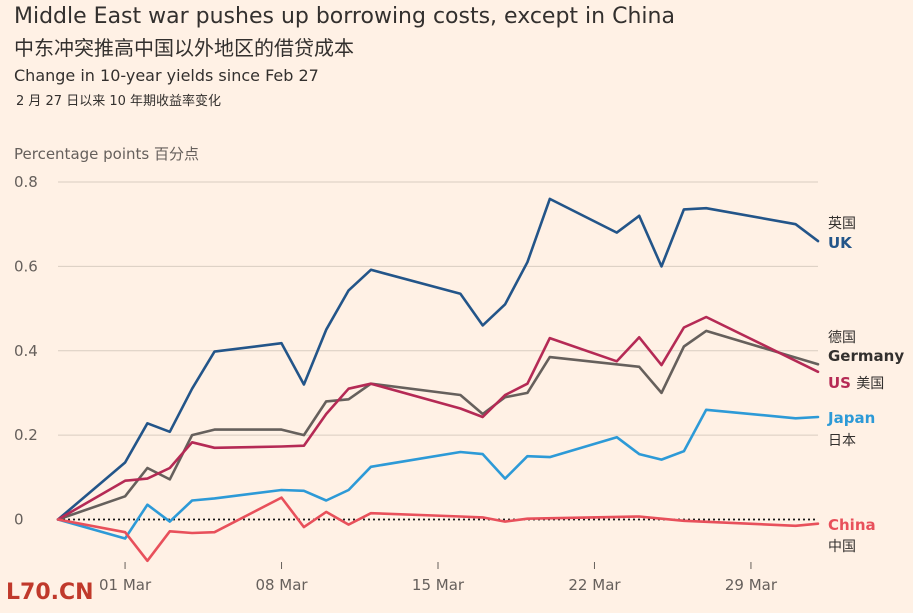  Describe the element at coordinates (26, 266) in the screenshot. I see `y-tick-label: 0.6` at that location.